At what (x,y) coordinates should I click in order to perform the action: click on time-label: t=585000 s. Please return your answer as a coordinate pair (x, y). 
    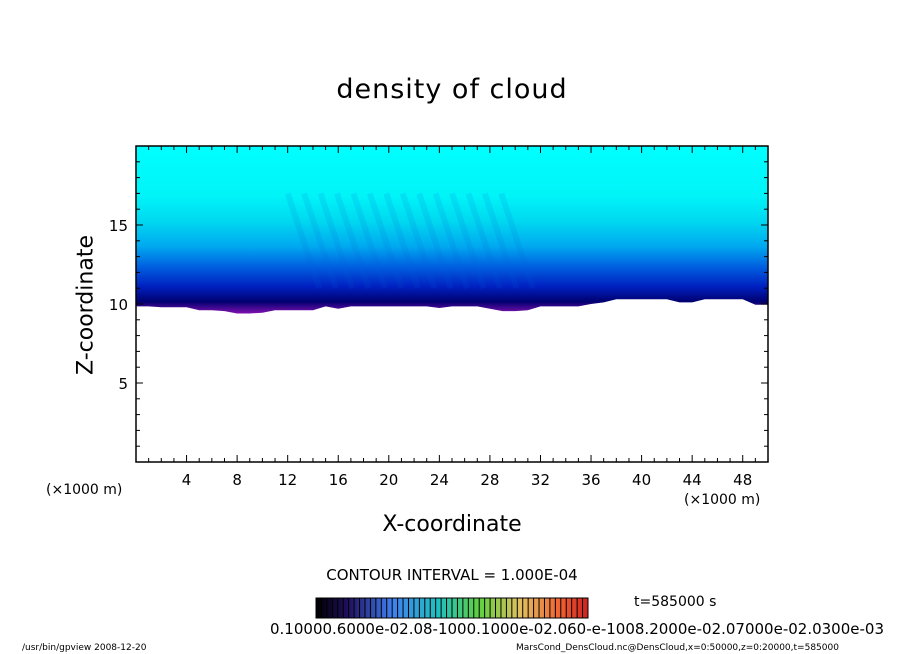
    Looking at the image, I should click on (675, 602).